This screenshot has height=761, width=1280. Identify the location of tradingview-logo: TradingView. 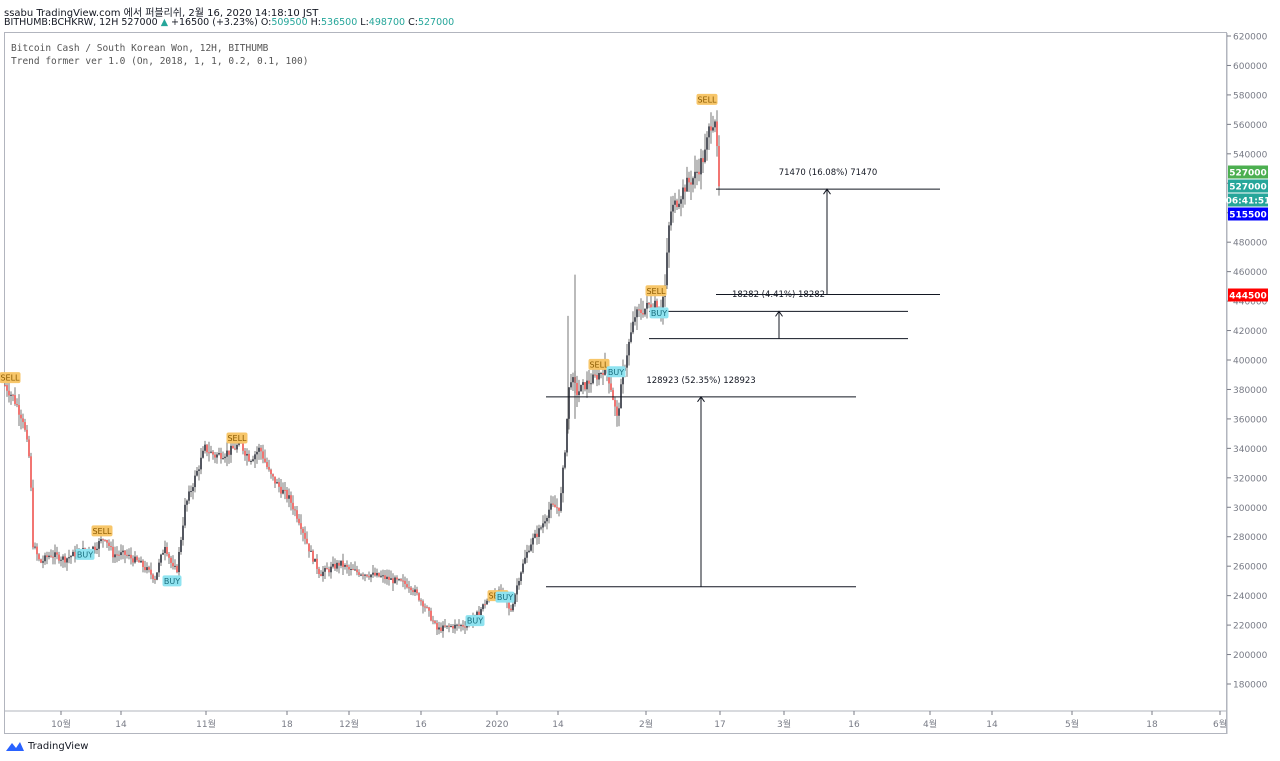
(46, 746).